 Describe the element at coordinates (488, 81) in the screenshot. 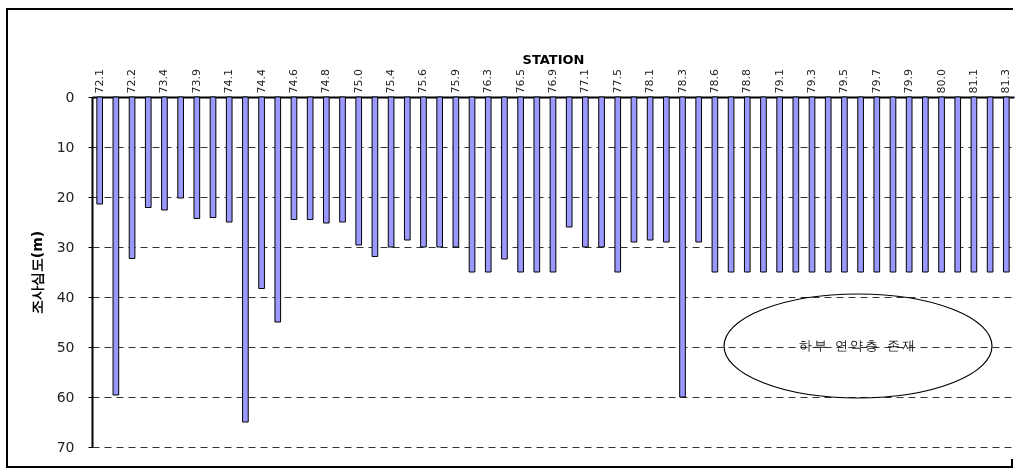

I see `x-tick-label: 76.3` at that location.